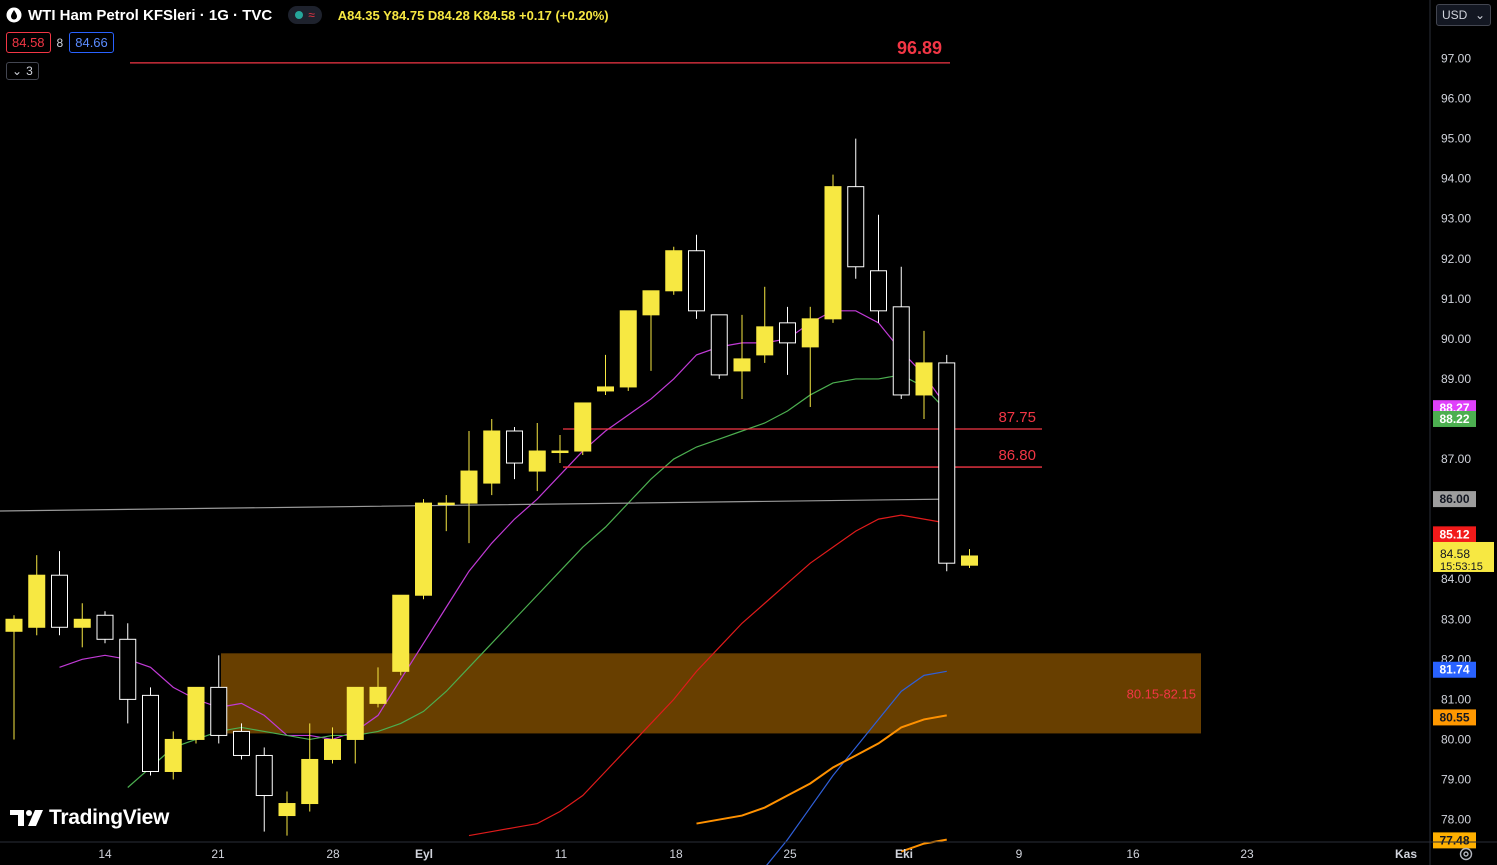 The height and width of the screenshot is (865, 1497). Describe the element at coordinates (1455, 554) in the screenshot. I see `last-price-label: 84.58` at that location.